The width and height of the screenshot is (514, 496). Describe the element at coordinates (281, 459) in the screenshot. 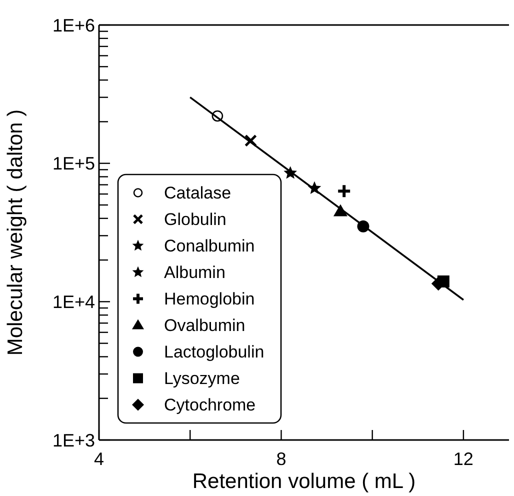

I see `x-tick-label: 8` at that location.